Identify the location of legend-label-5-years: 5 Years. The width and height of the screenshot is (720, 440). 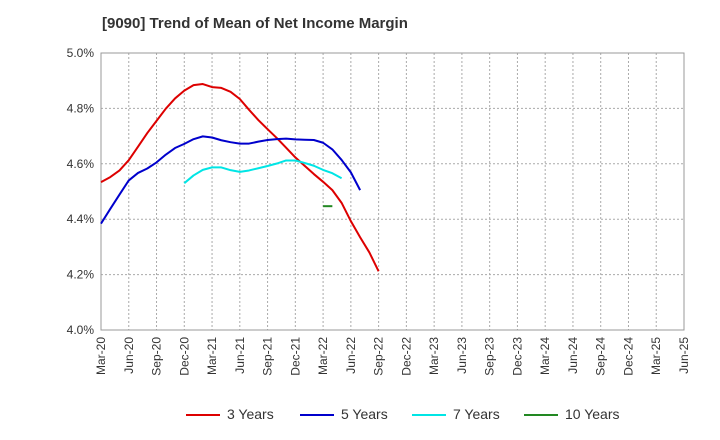
(364, 414).